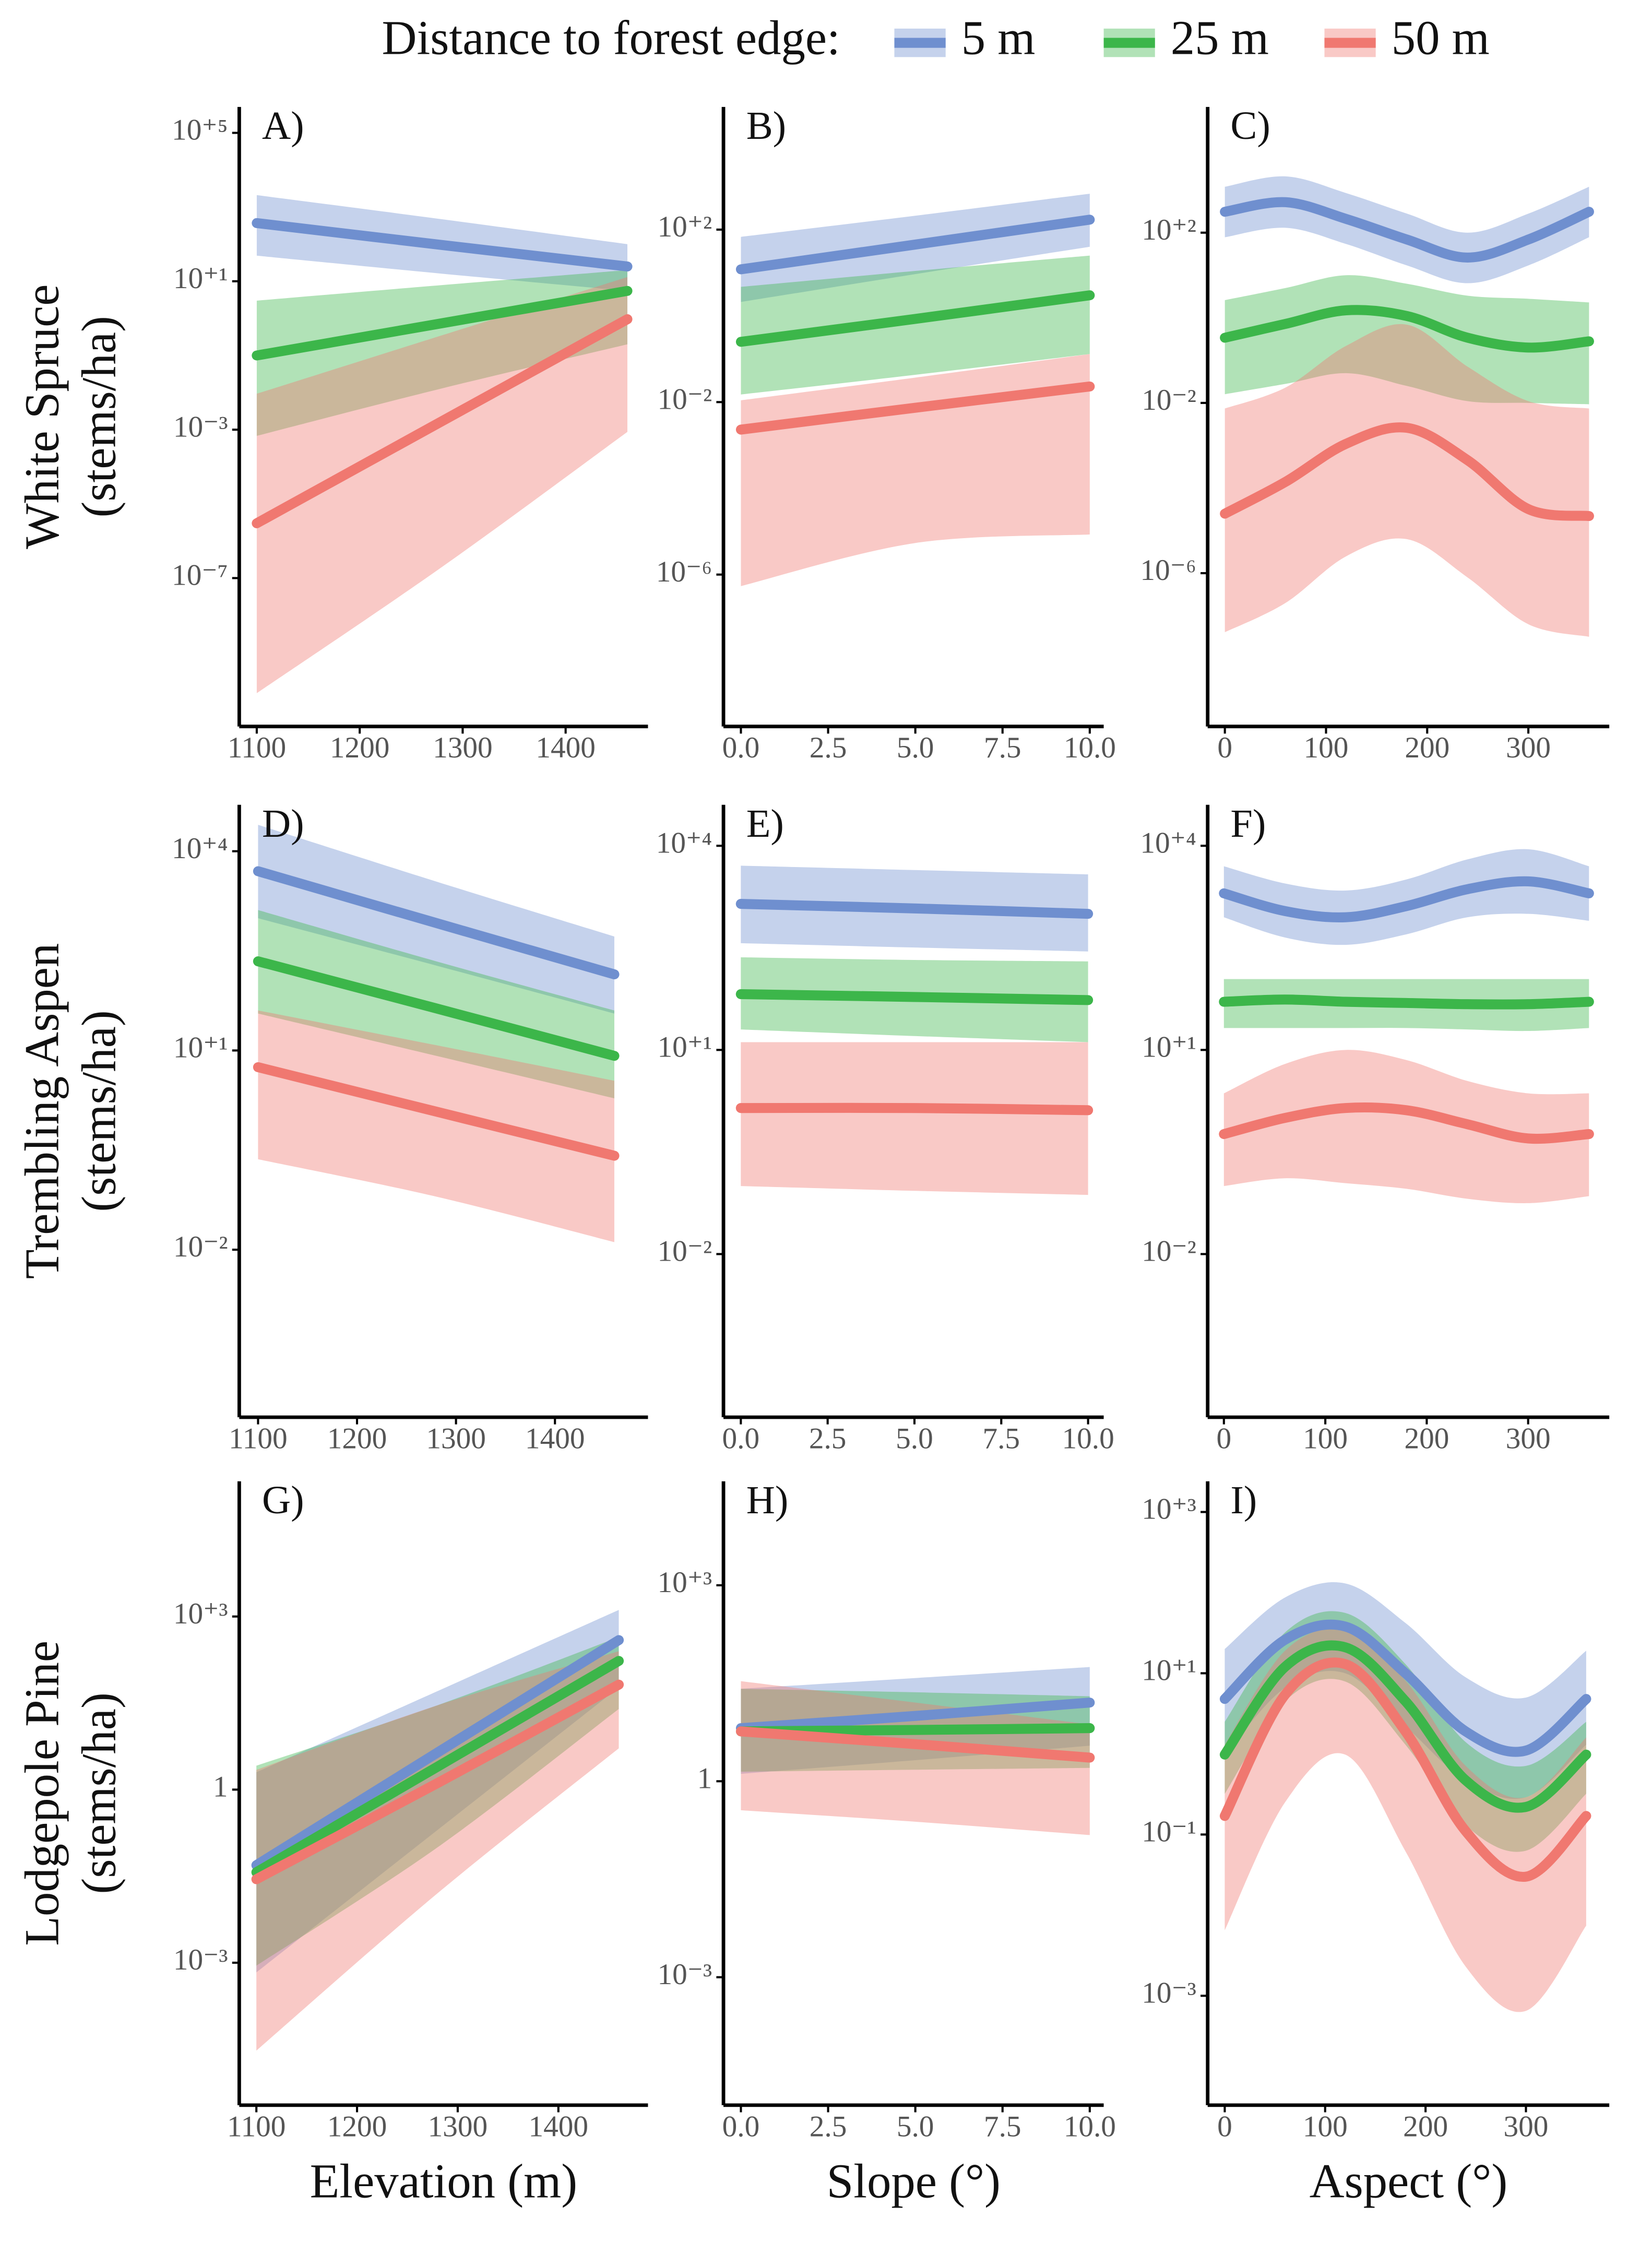 Image resolution: width=1652 pixels, height=2242 pixels. I want to click on panel-label: B), so click(766, 126).